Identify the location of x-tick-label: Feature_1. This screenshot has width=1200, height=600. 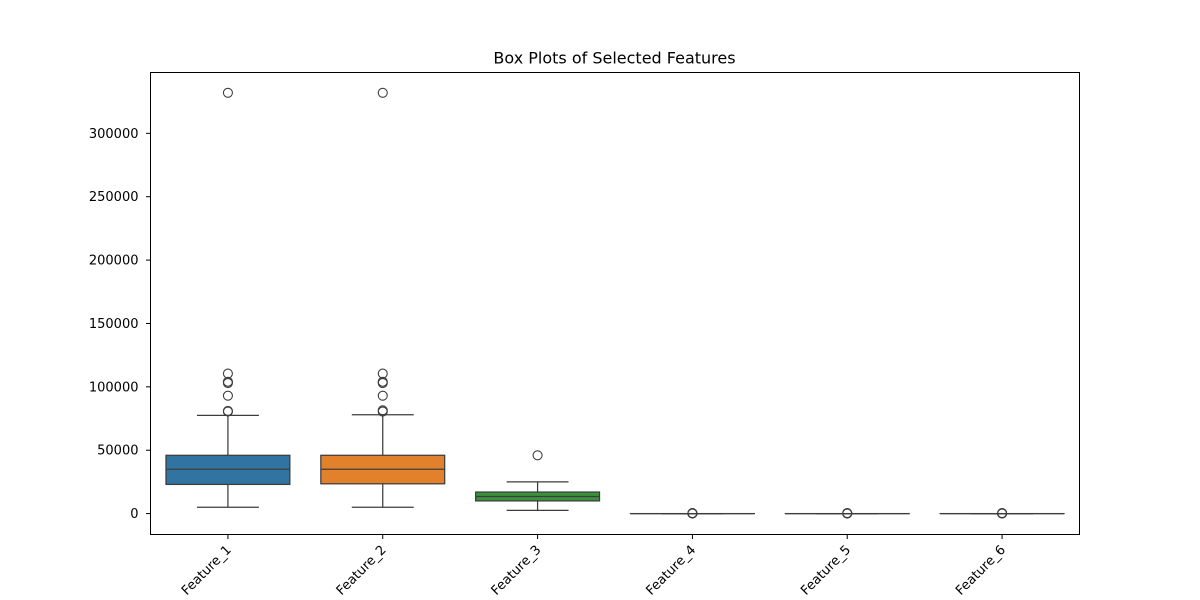
(207, 571).